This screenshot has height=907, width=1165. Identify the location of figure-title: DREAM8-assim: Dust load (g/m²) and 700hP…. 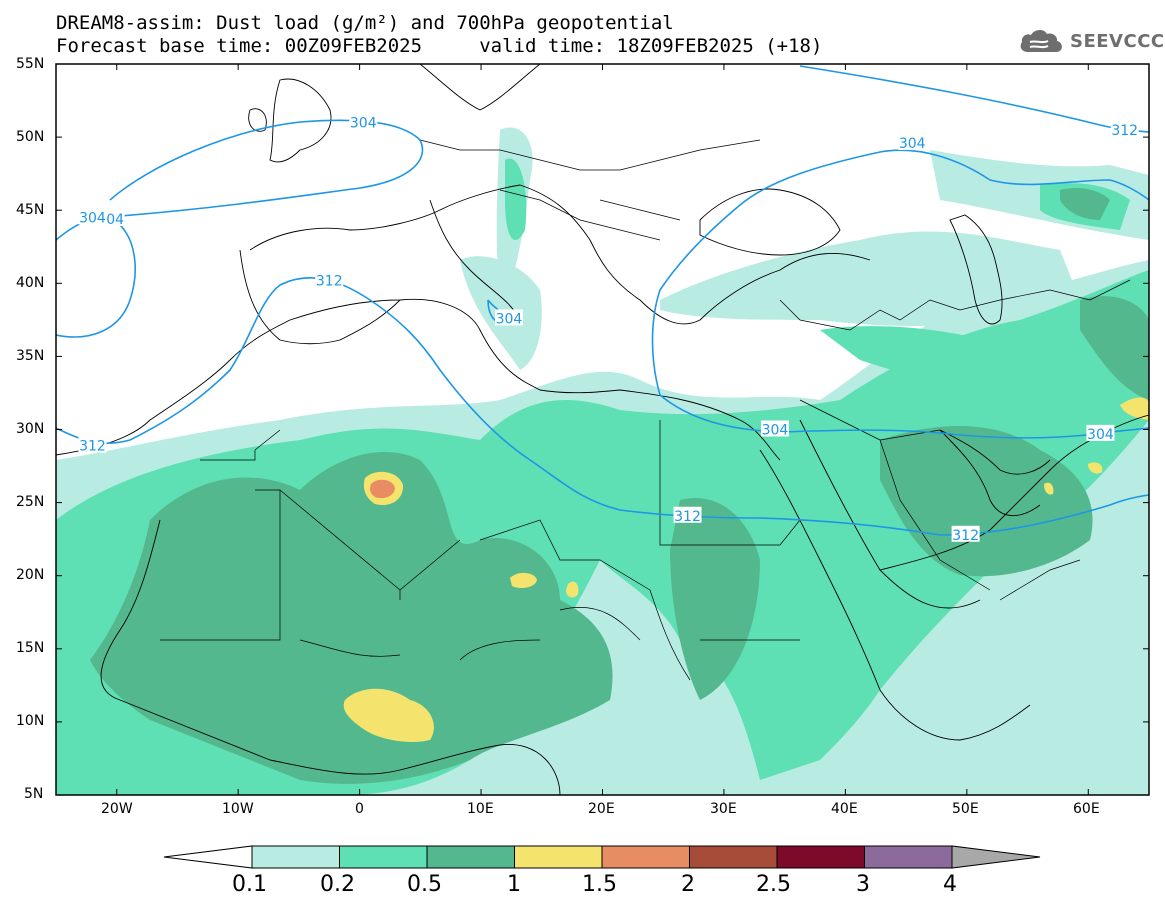
(365, 23).